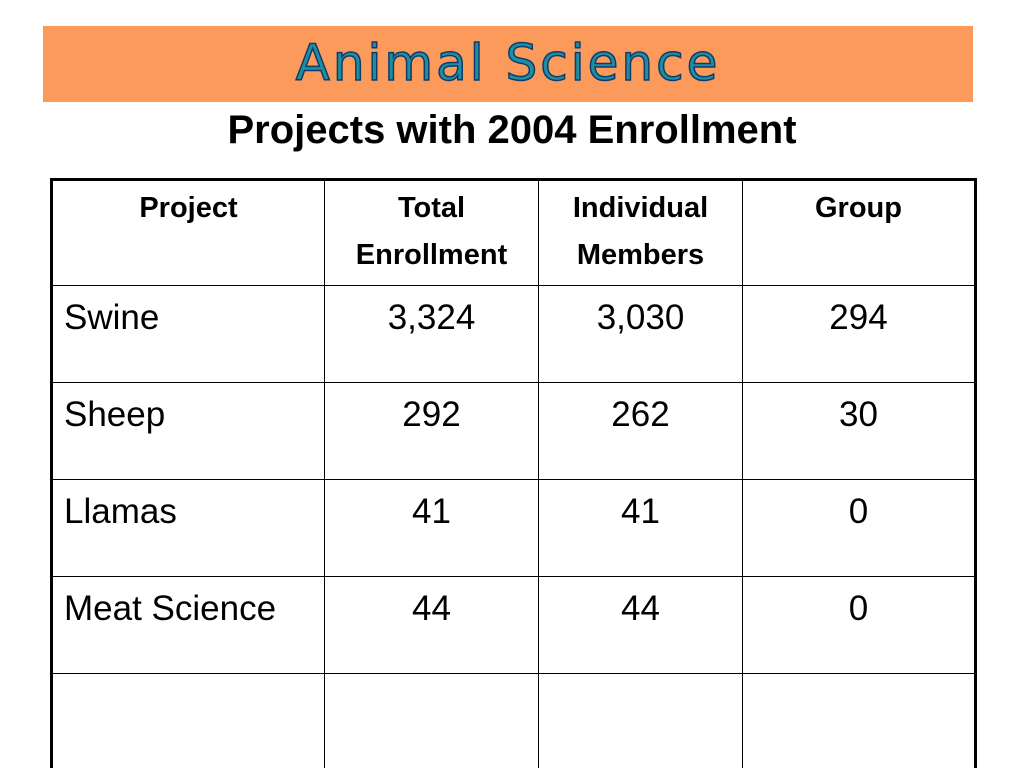 The width and height of the screenshot is (1024, 768). What do you see at coordinates (431, 431) in the screenshot?
I see `cell-total: 292` at bounding box center [431, 431].